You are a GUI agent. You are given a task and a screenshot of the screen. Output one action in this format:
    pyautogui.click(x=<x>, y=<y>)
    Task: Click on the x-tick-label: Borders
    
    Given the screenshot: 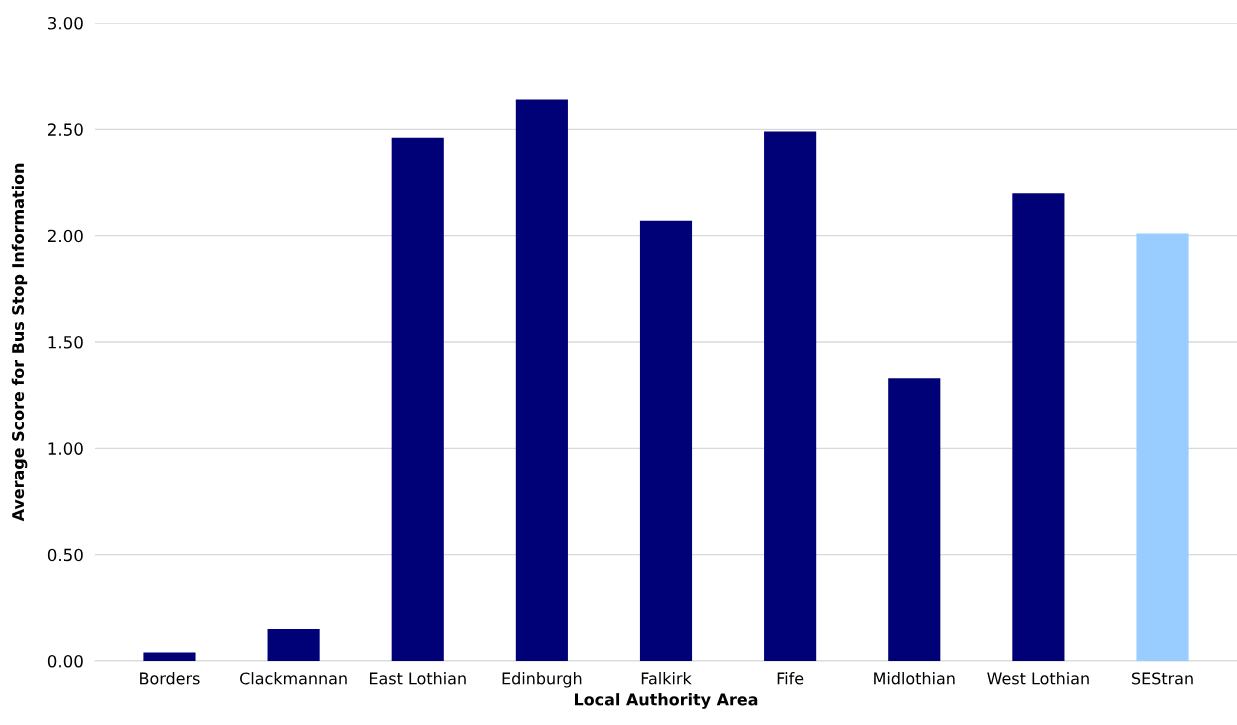 What is the action you would take?
    pyautogui.click(x=170, y=678)
    